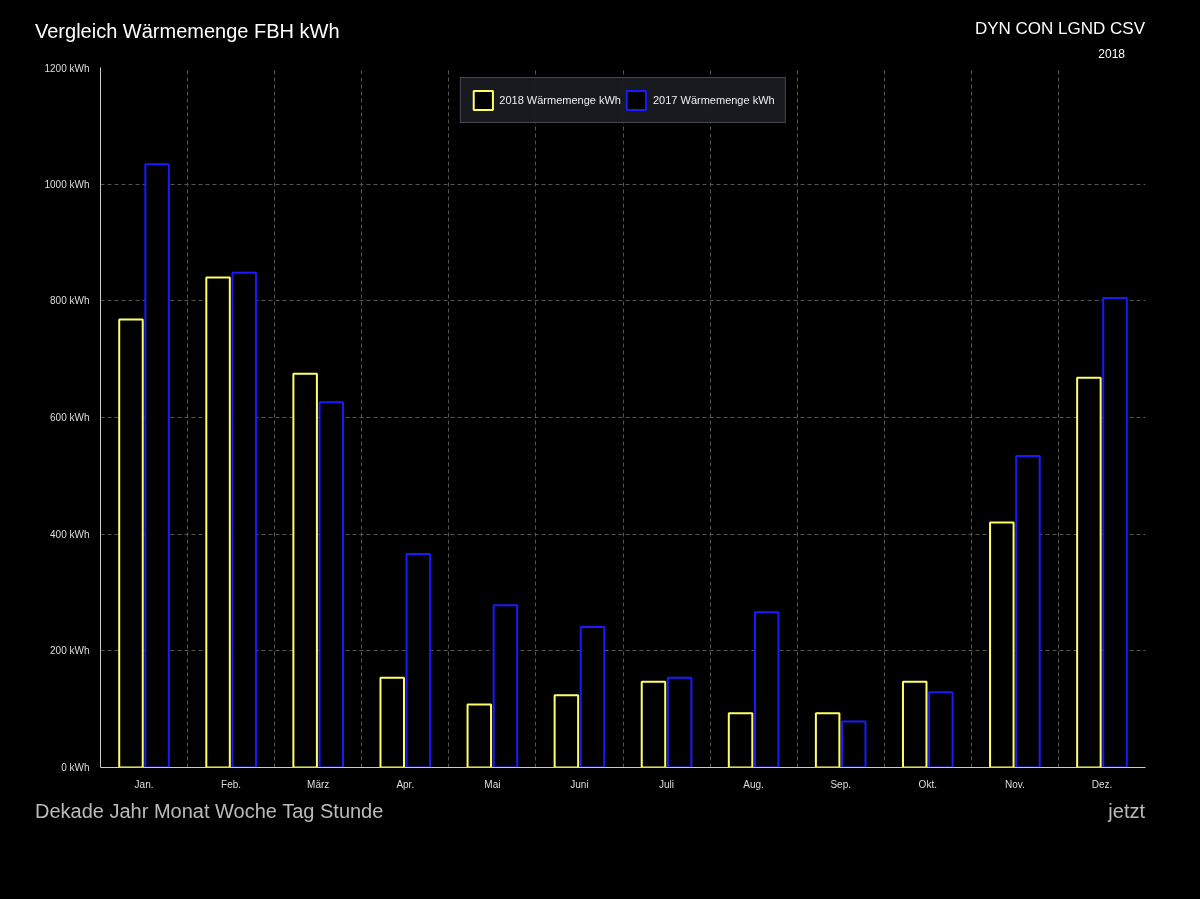  What do you see at coordinates (492, 784) in the screenshot?
I see `x-tick-label: Mai` at bounding box center [492, 784].